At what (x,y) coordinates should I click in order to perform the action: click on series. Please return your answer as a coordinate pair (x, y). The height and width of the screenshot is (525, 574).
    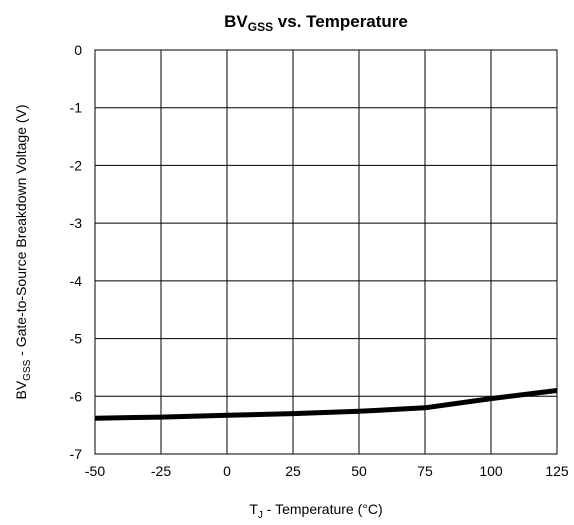
    Looking at the image, I should click on (326, 404).